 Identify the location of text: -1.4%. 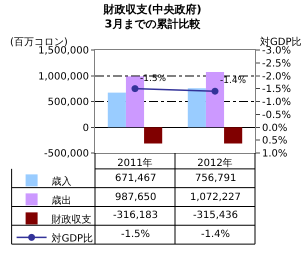
(233, 81).